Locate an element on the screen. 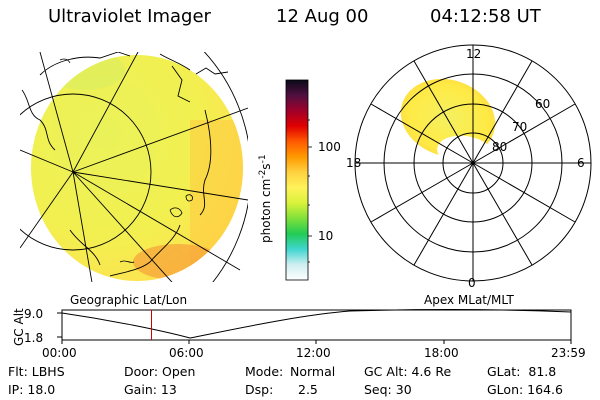 The height and width of the screenshot is (400, 600). timeline-ytick-top: 9.0 is located at coordinates (34, 314).